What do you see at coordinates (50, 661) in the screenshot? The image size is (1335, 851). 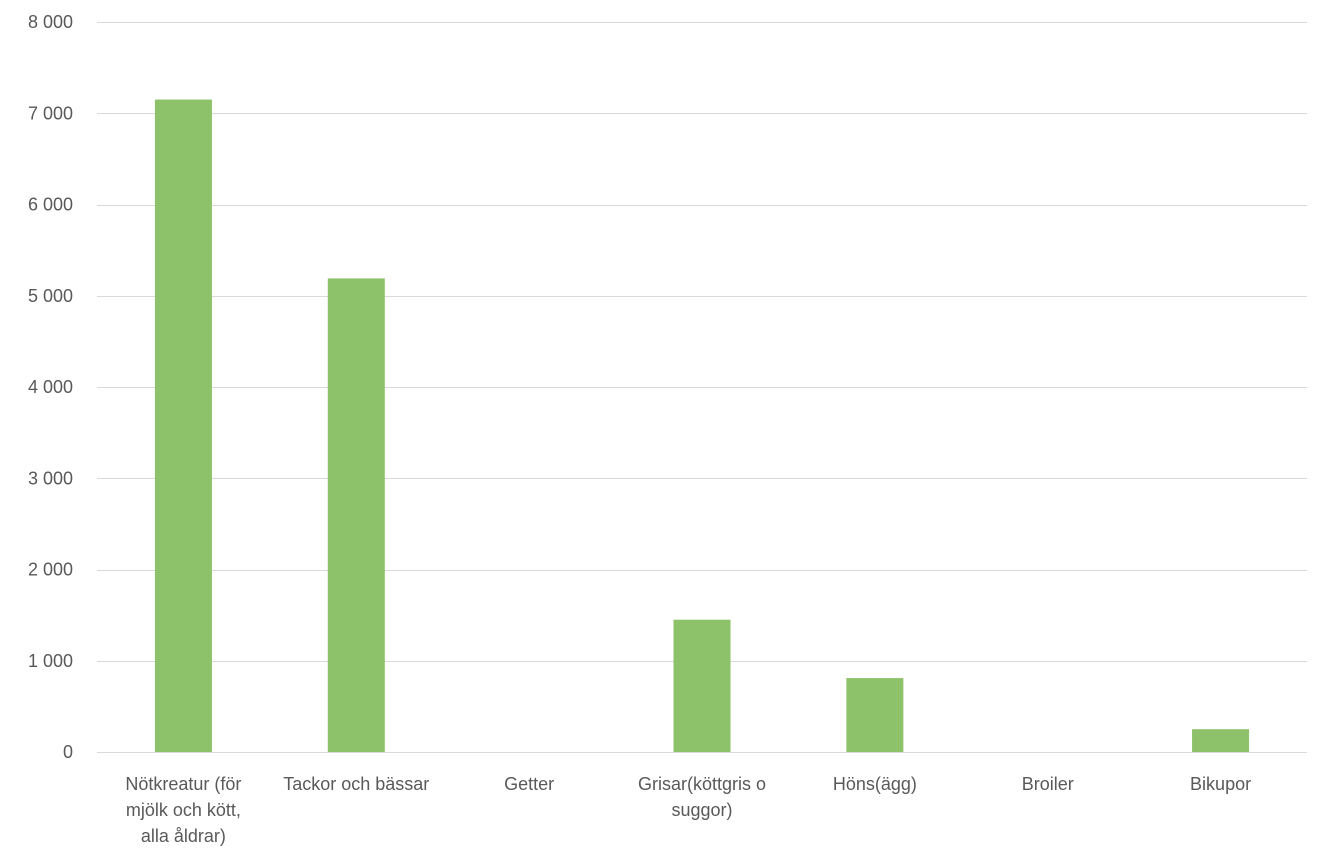 I see `y-tick-label: 1 000` at bounding box center [50, 661].